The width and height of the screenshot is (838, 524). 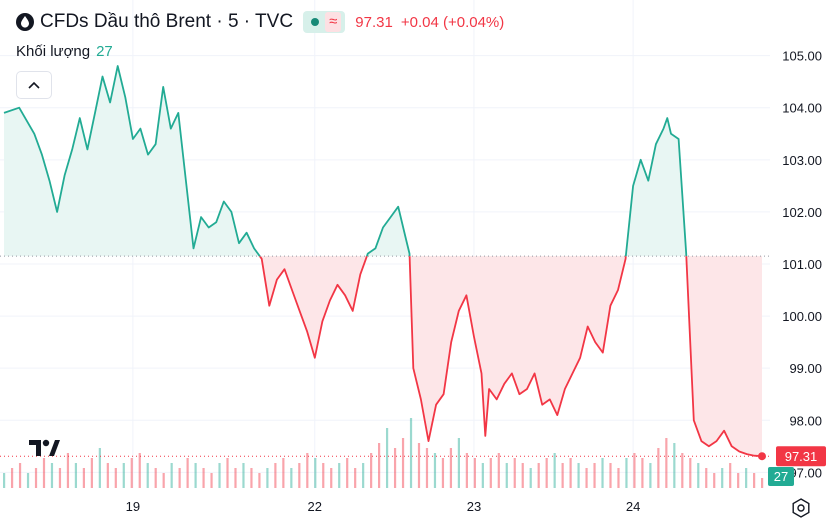 What do you see at coordinates (781, 476) in the screenshot?
I see `last-volume-badge` at bounding box center [781, 476].